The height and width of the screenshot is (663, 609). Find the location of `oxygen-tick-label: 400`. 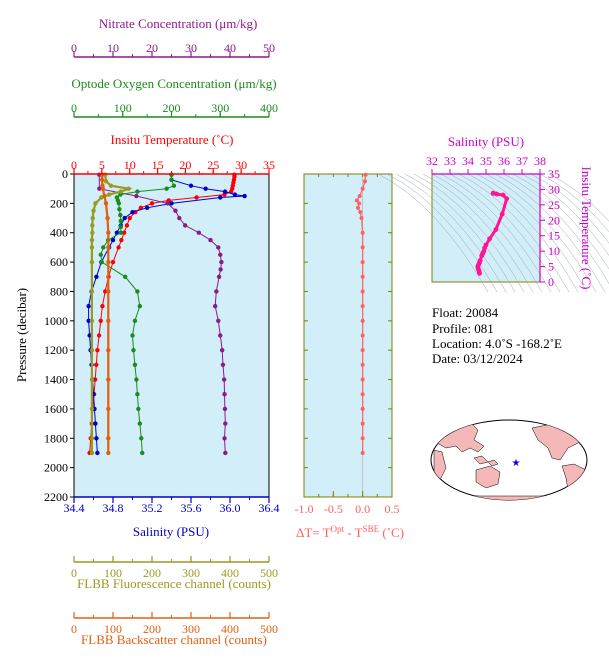

oxygen-tick-label: 400 is located at coordinates (269, 108).